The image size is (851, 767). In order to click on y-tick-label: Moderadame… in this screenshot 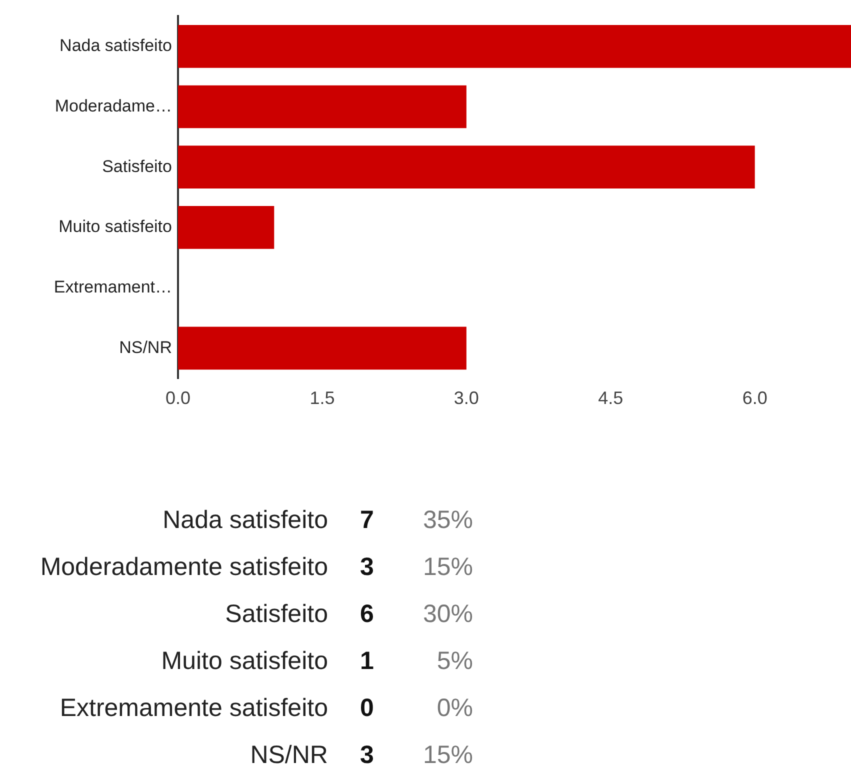, I will do `click(113, 106)`.